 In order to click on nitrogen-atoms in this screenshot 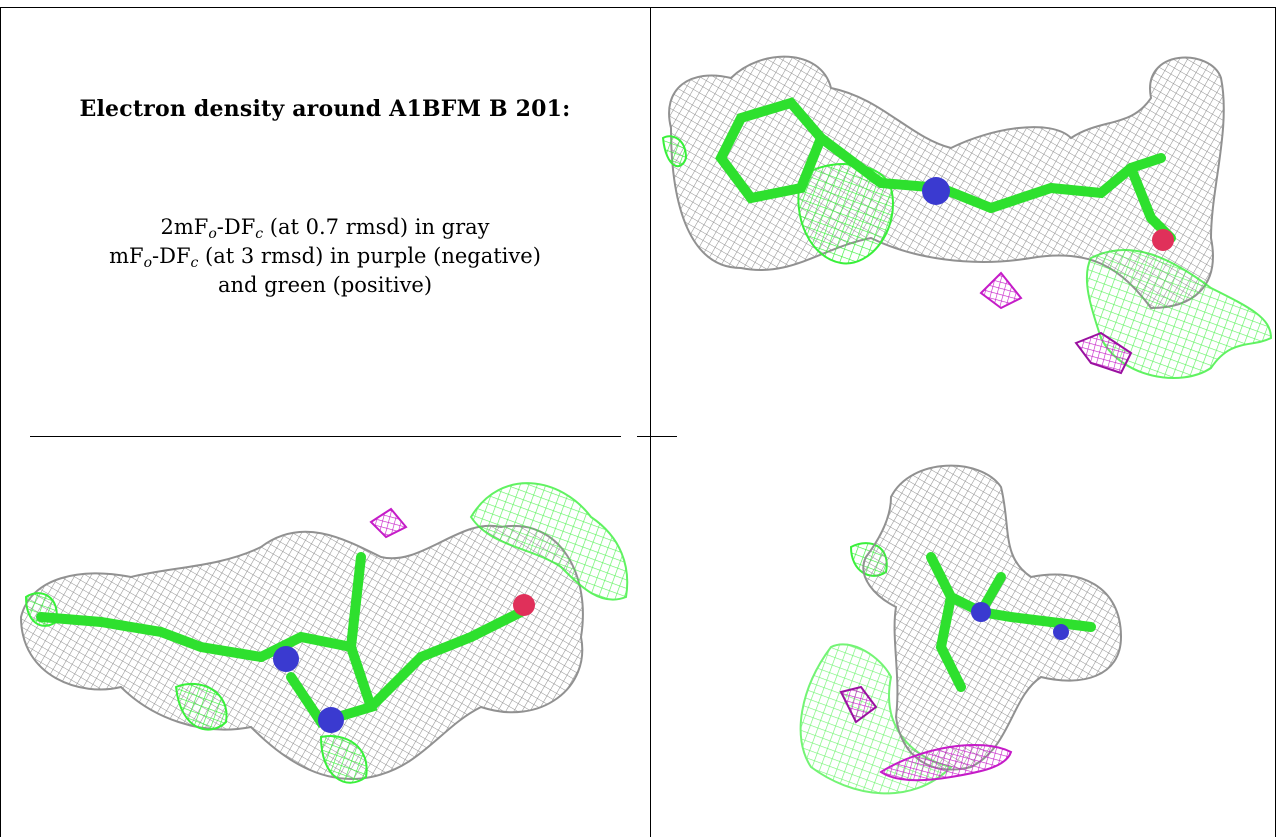, I will do `click(308, 689)`.